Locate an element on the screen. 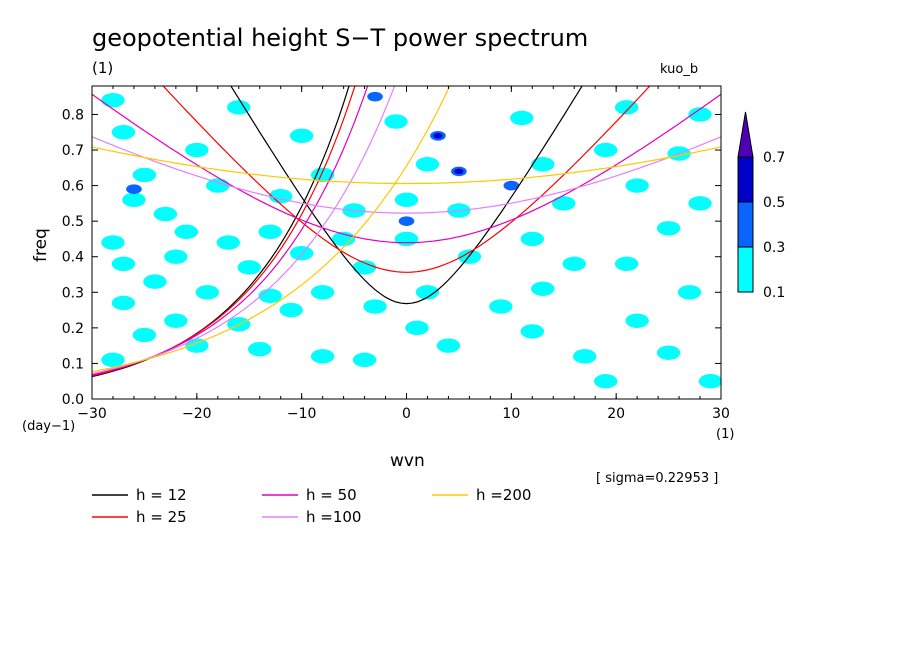 Image resolution: width=904 pixels, height=654 pixels. x-tick-label: −30 is located at coordinates (92, 414).